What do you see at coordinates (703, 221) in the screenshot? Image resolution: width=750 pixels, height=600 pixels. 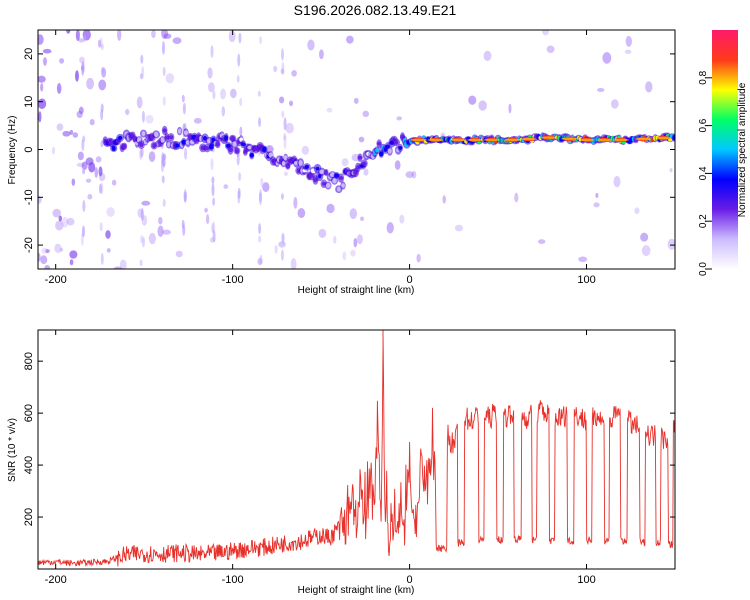 I see `colorbar-tick-label: 0.2` at bounding box center [703, 221].